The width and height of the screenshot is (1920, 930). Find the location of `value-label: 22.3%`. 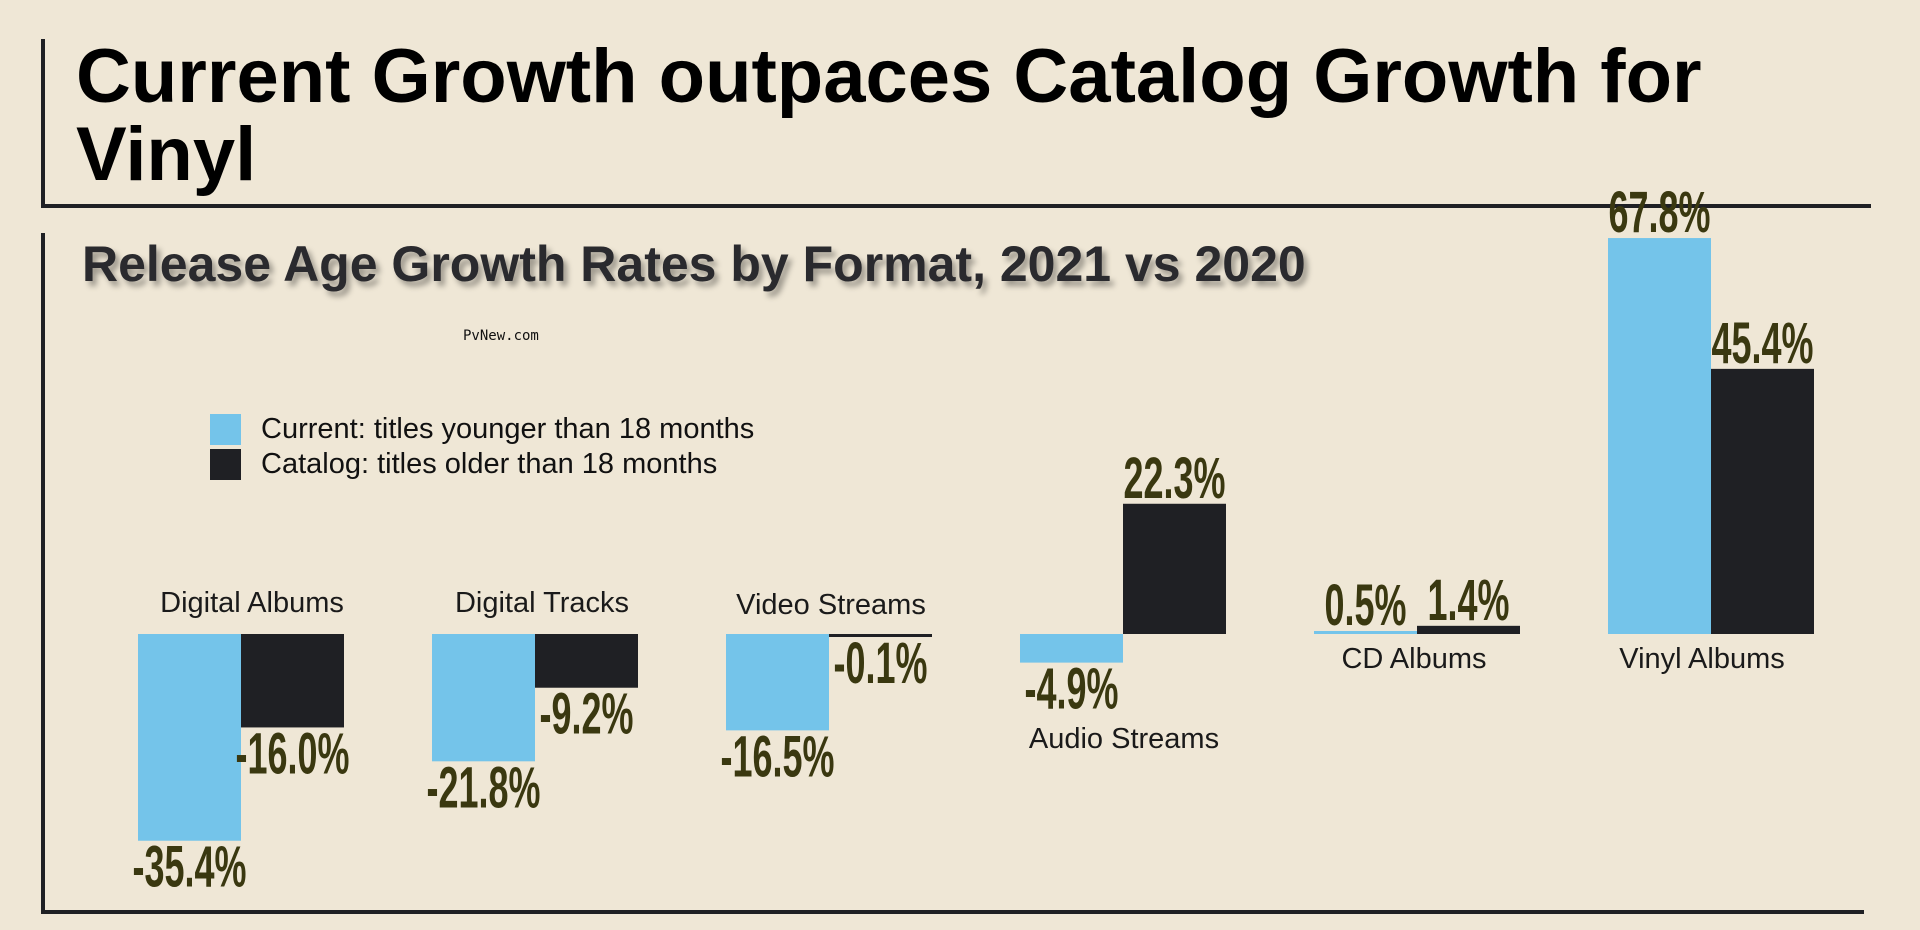

value-label: 22.3% is located at coordinates (1175, 478).